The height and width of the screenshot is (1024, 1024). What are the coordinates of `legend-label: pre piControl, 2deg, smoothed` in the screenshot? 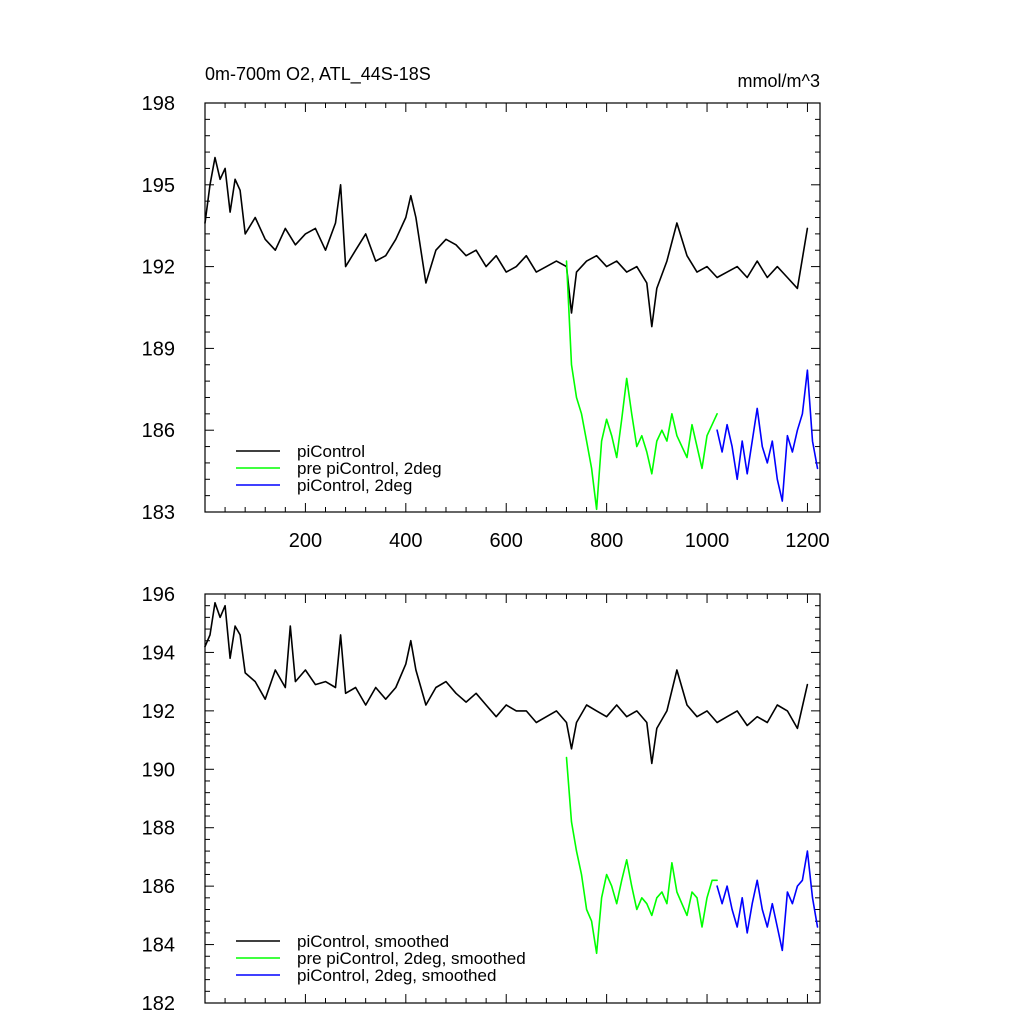 It's located at (411, 958).